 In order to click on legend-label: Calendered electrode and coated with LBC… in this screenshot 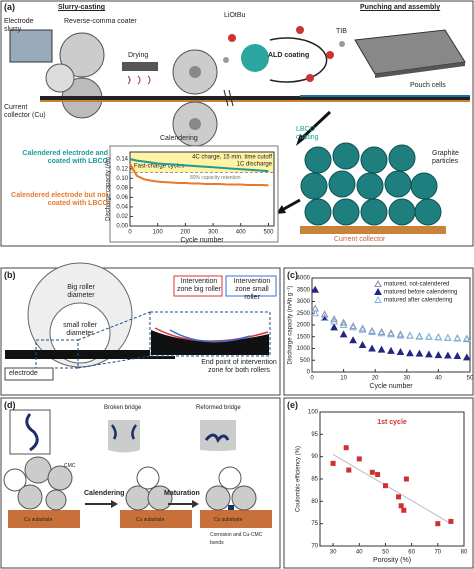, I will do `click(65, 157)`.